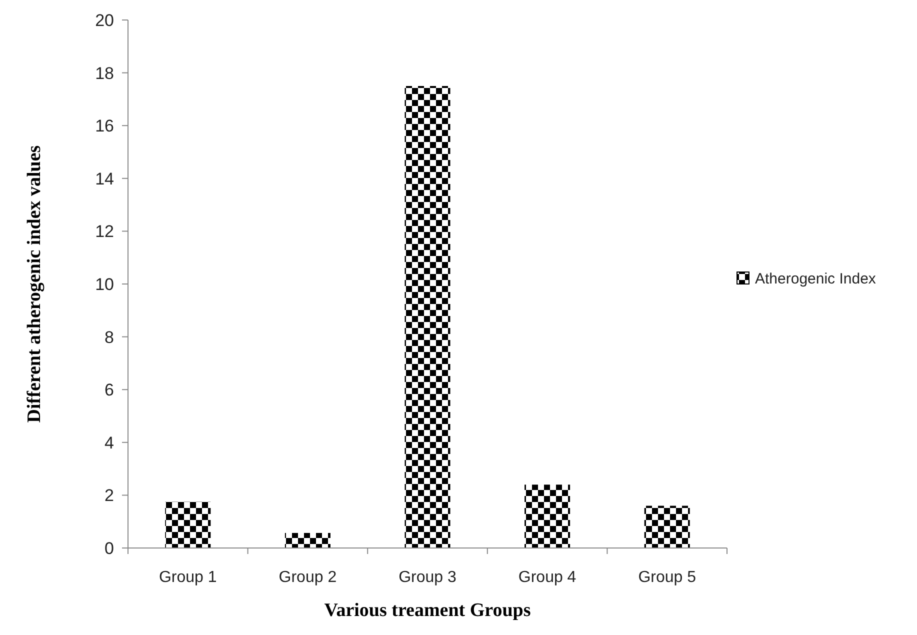  I want to click on y-tick-label: 0, so click(109, 548).